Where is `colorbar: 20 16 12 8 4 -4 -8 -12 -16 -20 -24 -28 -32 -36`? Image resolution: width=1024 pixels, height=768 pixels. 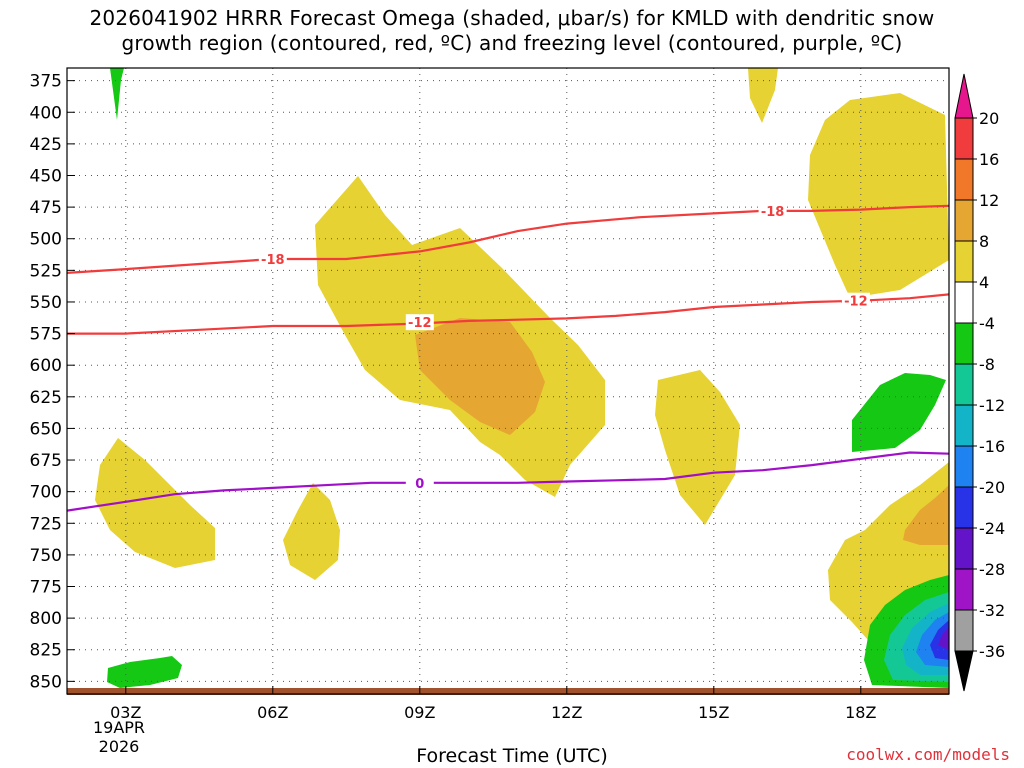
colorbar: 20 16 12 8 4 -4 -8 -12 -16 -20 -24 -28 -32 -36 is located at coordinates (979, 382).